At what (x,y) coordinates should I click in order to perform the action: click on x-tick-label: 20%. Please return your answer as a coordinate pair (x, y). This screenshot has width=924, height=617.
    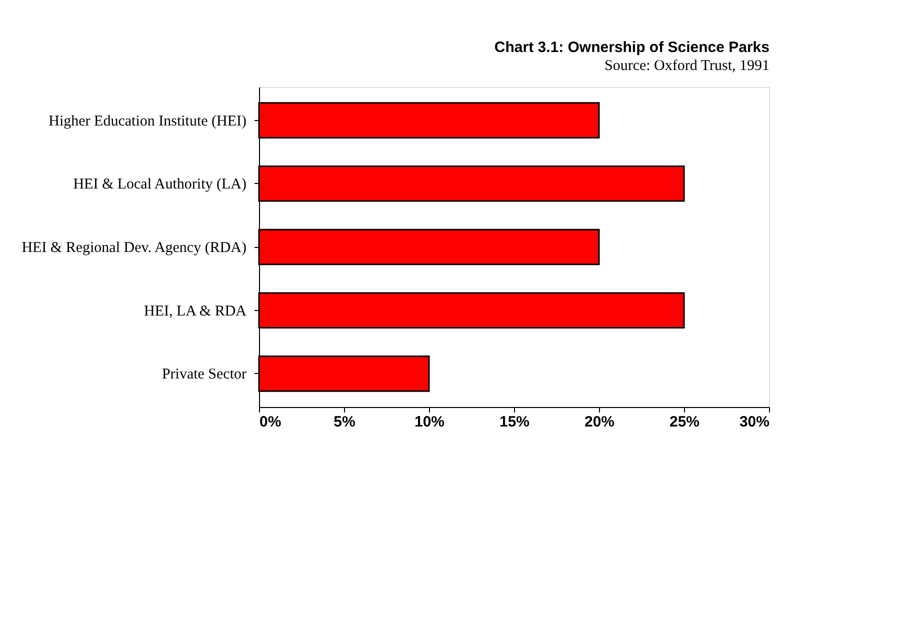
    Looking at the image, I should click on (599, 422).